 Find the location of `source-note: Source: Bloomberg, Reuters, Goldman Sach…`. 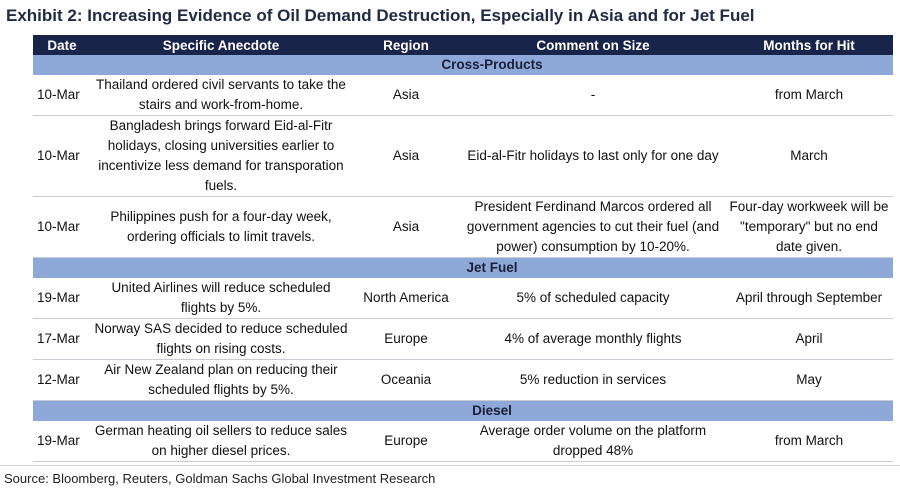

source-note: Source: Bloomberg, Reuters, Goldman Sach… is located at coordinates (220, 478).